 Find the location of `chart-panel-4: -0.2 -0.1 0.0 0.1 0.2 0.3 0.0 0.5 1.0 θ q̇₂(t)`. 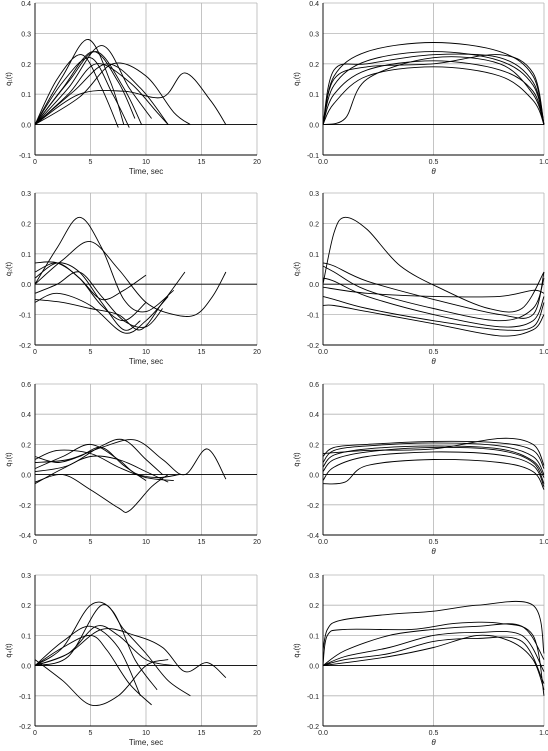

chart-panel-4: -0.2 -0.1 0.0 0.1 0.2 0.3 0.0 0.5 1.0 θ q̇₂(t) is located at coordinates (420, 278).